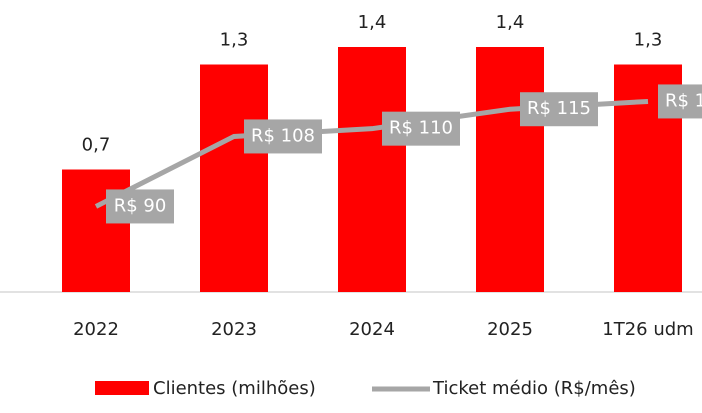 This screenshot has width=702, height=413. I want to click on line-value-label: R$ 117, so click(683, 100).